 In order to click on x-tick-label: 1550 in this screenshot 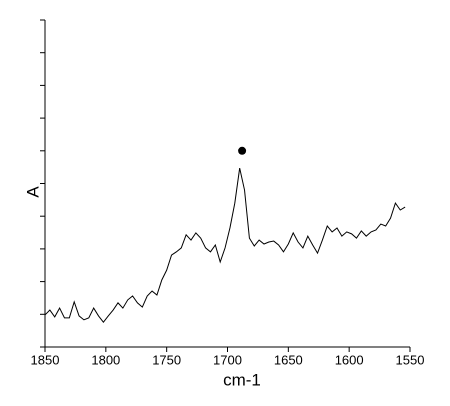, I will do `click(410, 359)`.